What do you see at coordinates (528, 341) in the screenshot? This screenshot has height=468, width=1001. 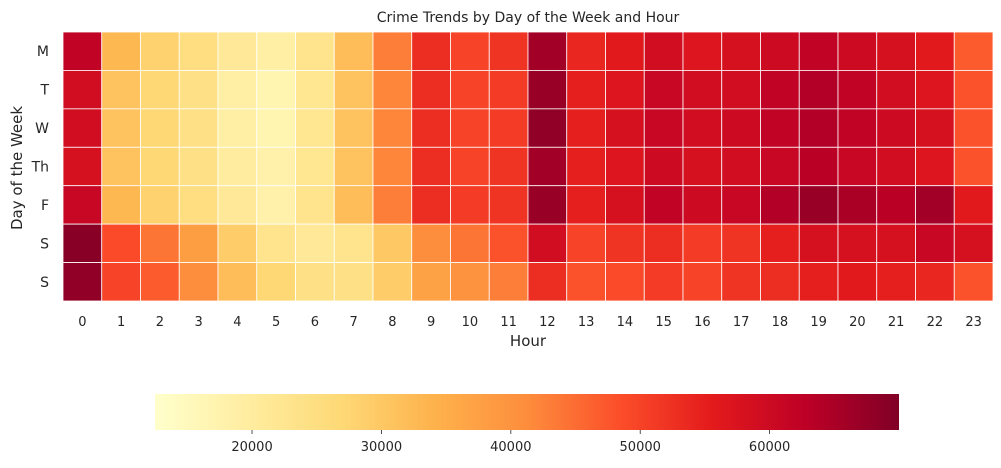 I see `x-axis-label: Hour` at bounding box center [528, 341].